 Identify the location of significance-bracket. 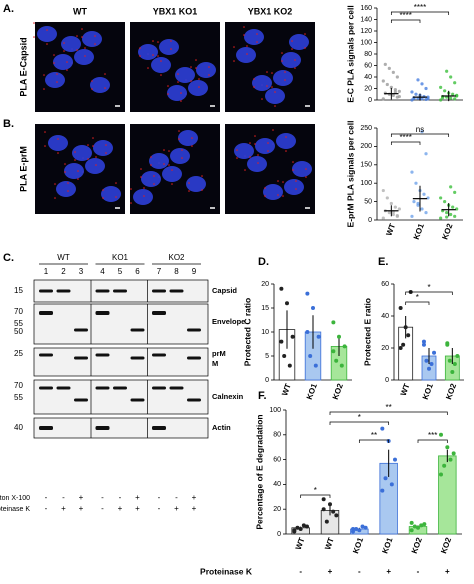
(420, 13).